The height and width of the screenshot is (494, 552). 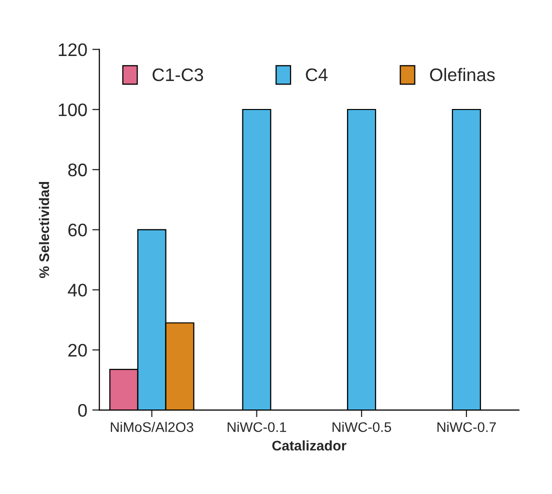 What do you see at coordinates (72, 49) in the screenshot?
I see `y-tick-label: 120` at bounding box center [72, 49].